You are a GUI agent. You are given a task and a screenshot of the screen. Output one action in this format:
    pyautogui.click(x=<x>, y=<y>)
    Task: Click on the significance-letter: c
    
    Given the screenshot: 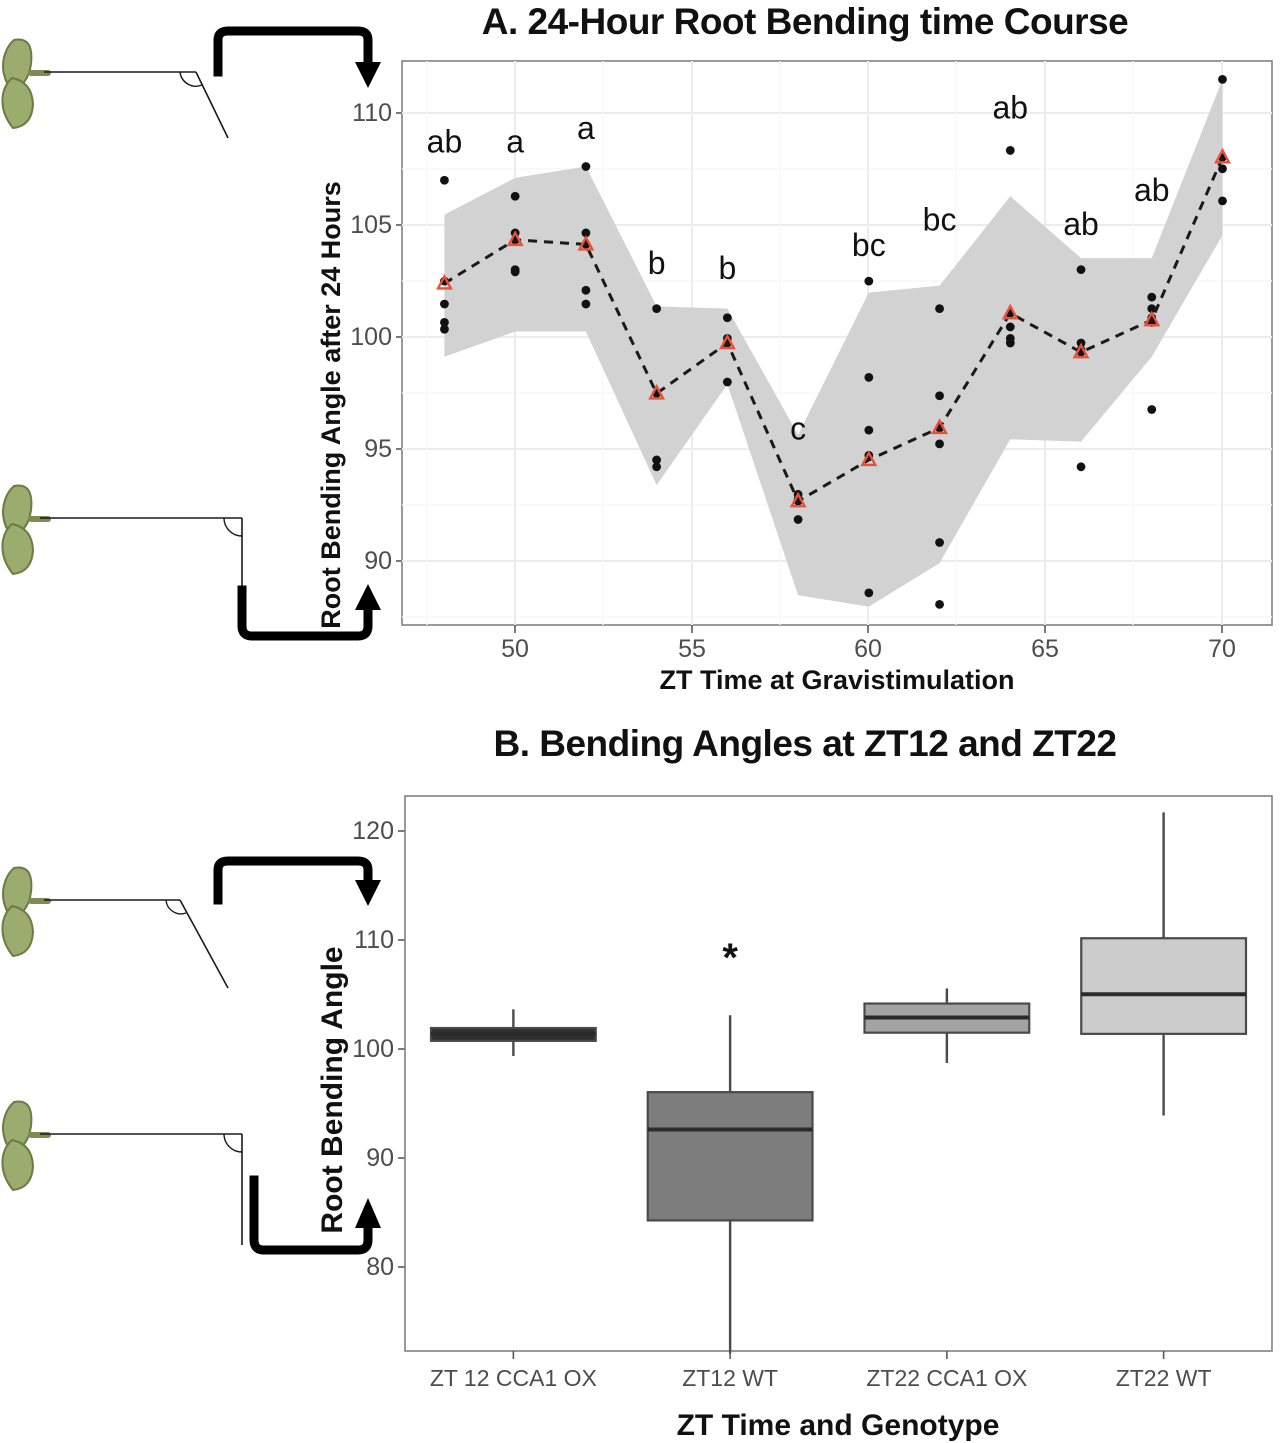 What is the action you would take?
    pyautogui.click(x=798, y=428)
    